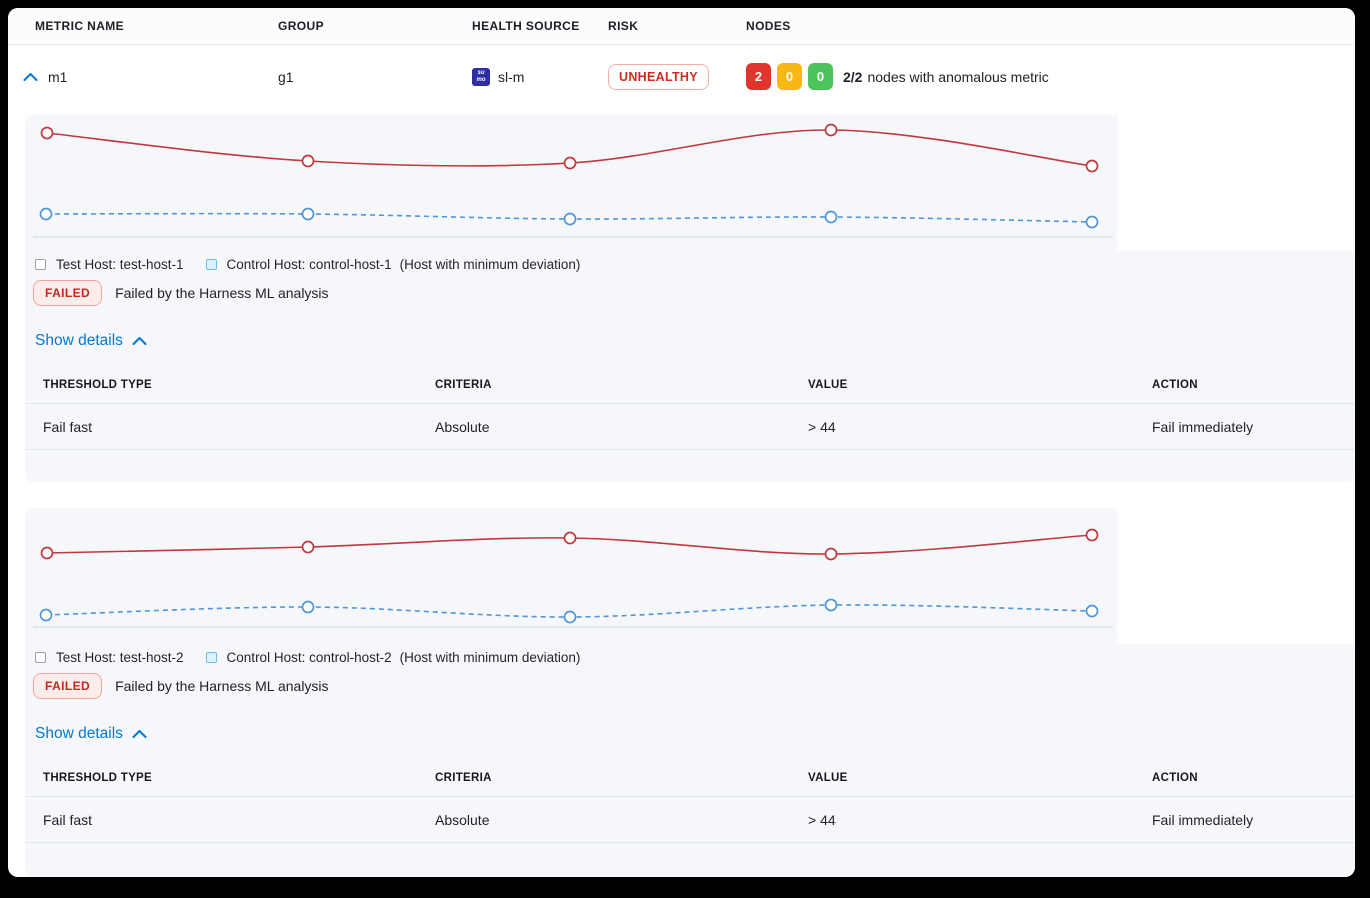 This screenshot has height=898, width=1370. Describe the element at coordinates (658, 76) in the screenshot. I see `risk-badge: UNHEALTHY` at that location.